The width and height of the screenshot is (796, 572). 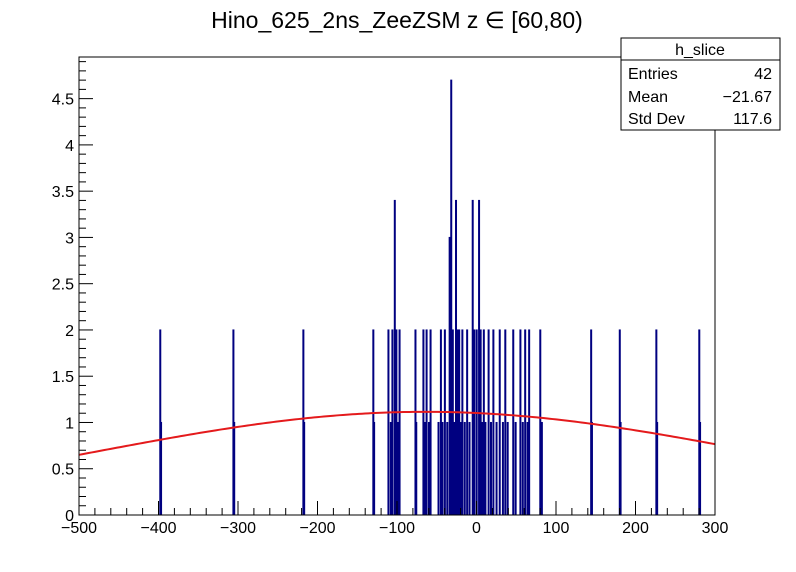 What do you see at coordinates (69, 423) in the screenshot?
I see `y-tick-label: 1` at bounding box center [69, 423].